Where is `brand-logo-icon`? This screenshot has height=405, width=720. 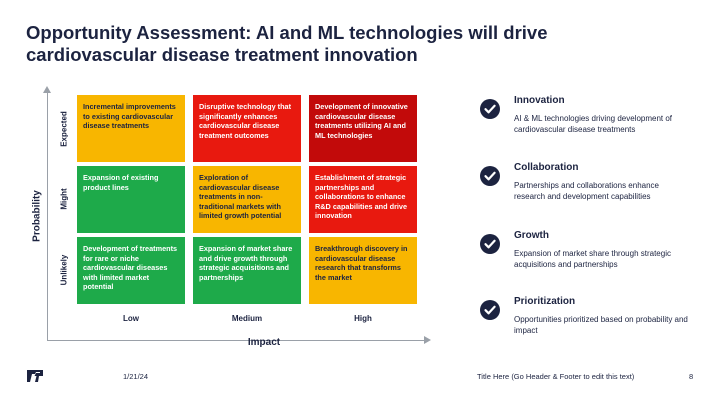
brand-logo-icon is located at coordinates (35, 376).